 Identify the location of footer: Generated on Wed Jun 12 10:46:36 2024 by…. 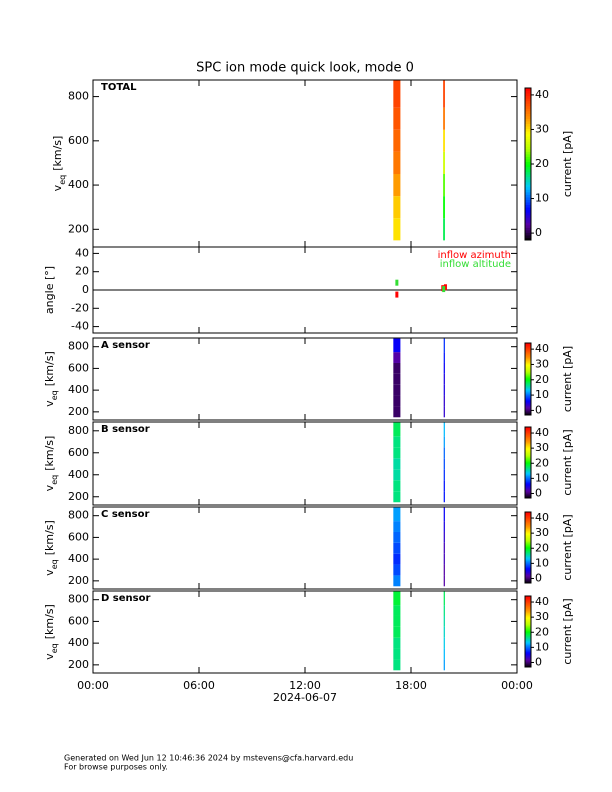
(208, 758).